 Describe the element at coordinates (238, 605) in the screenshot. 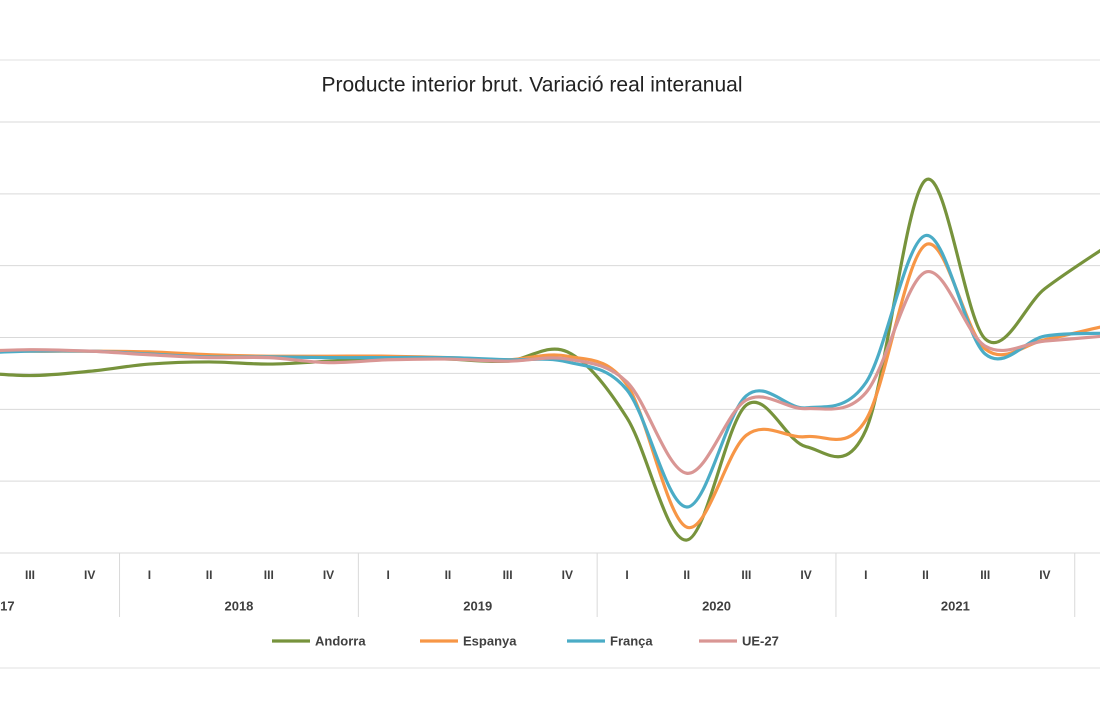

I see `year-label: 2018` at that location.